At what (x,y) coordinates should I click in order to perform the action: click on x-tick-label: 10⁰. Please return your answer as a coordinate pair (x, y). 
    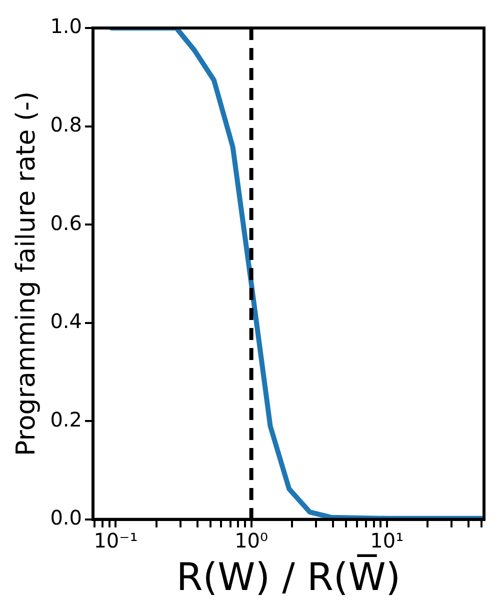
    Looking at the image, I should click on (251, 540).